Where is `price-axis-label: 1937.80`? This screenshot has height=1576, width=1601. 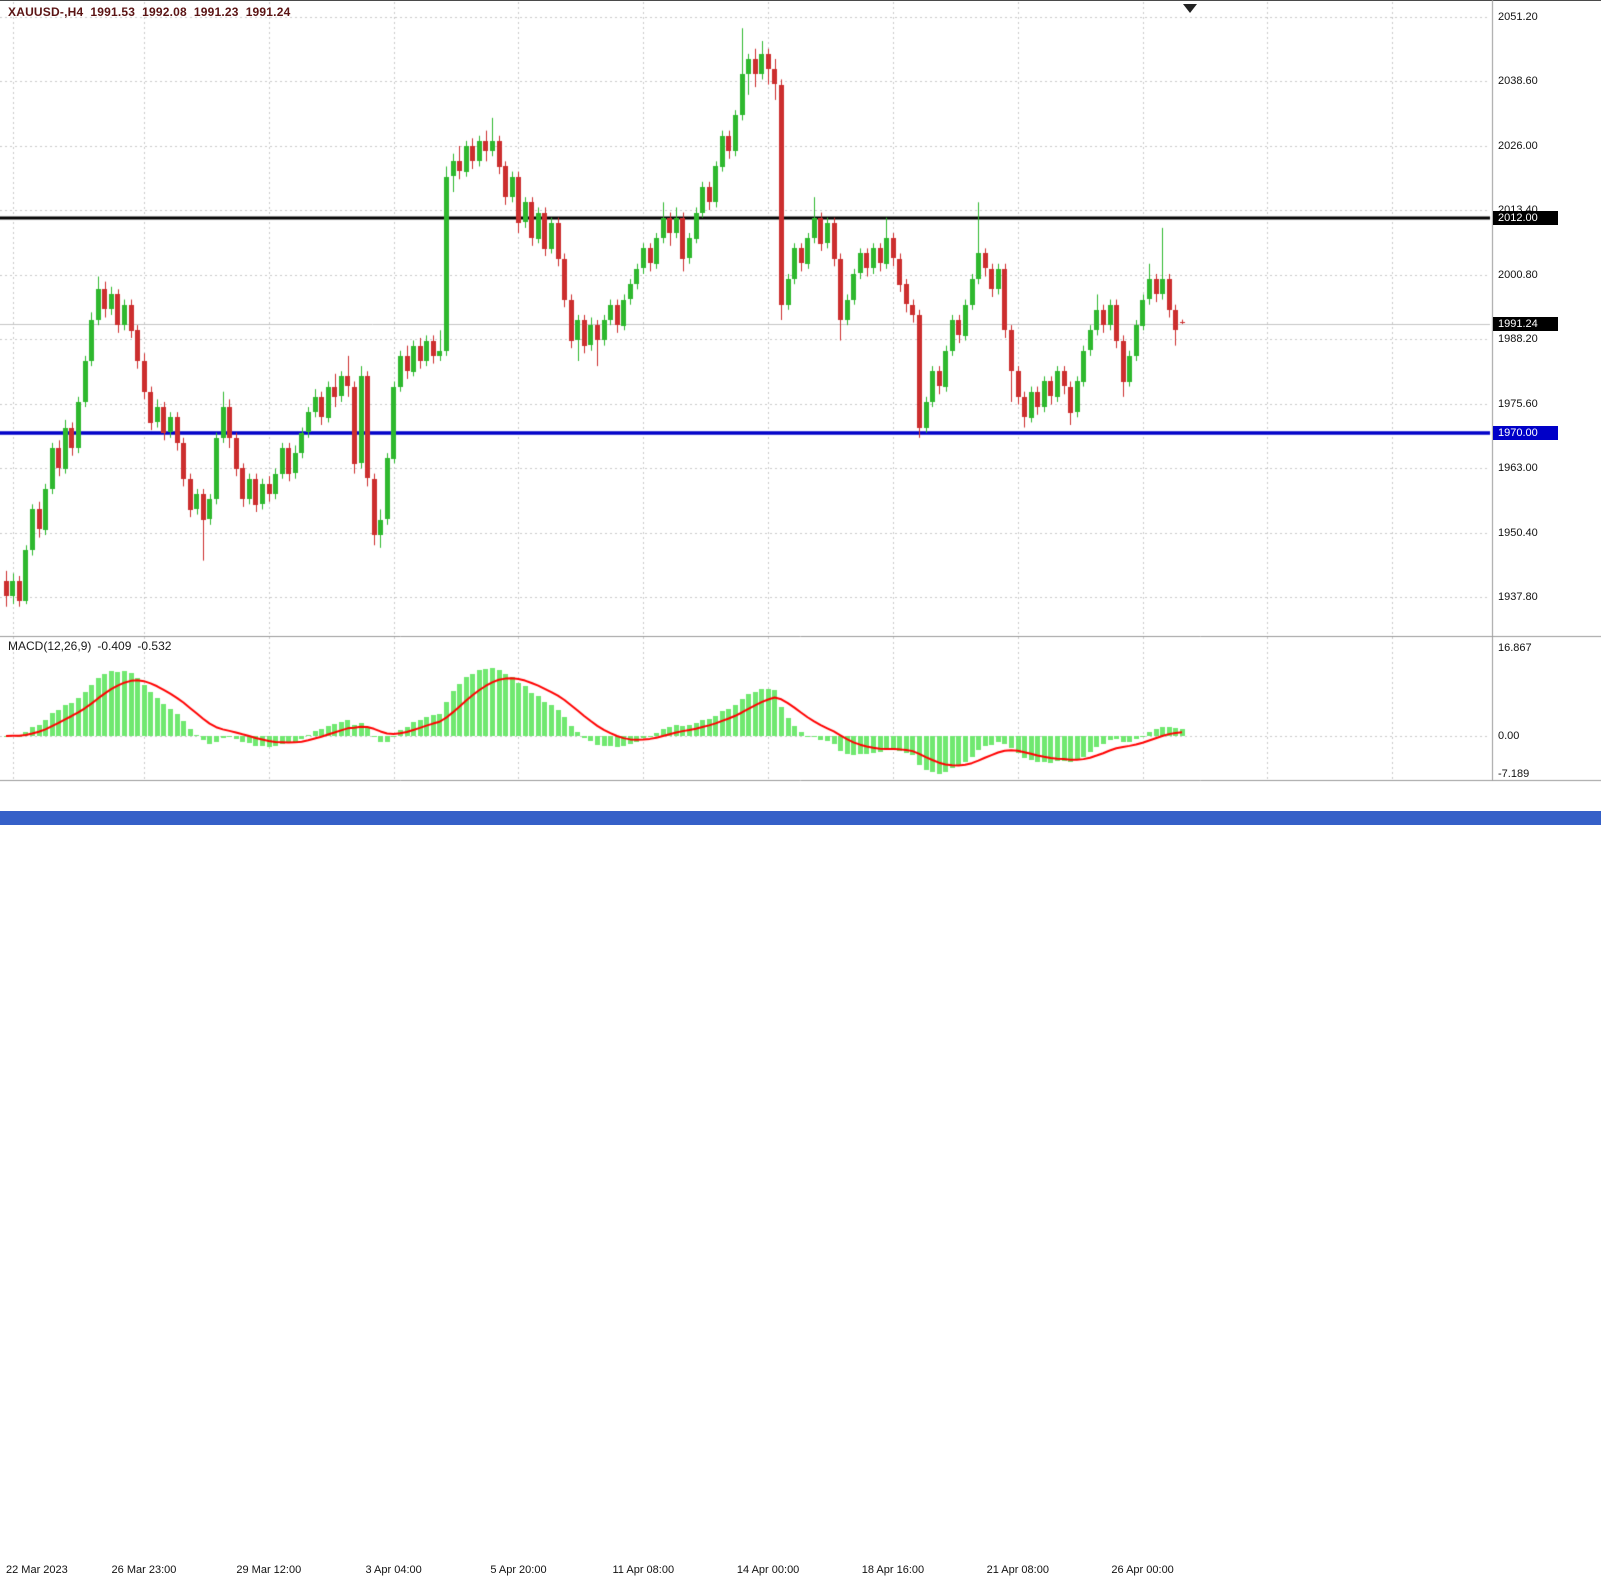
price-axis-label: 1937.80 is located at coordinates (1518, 597).